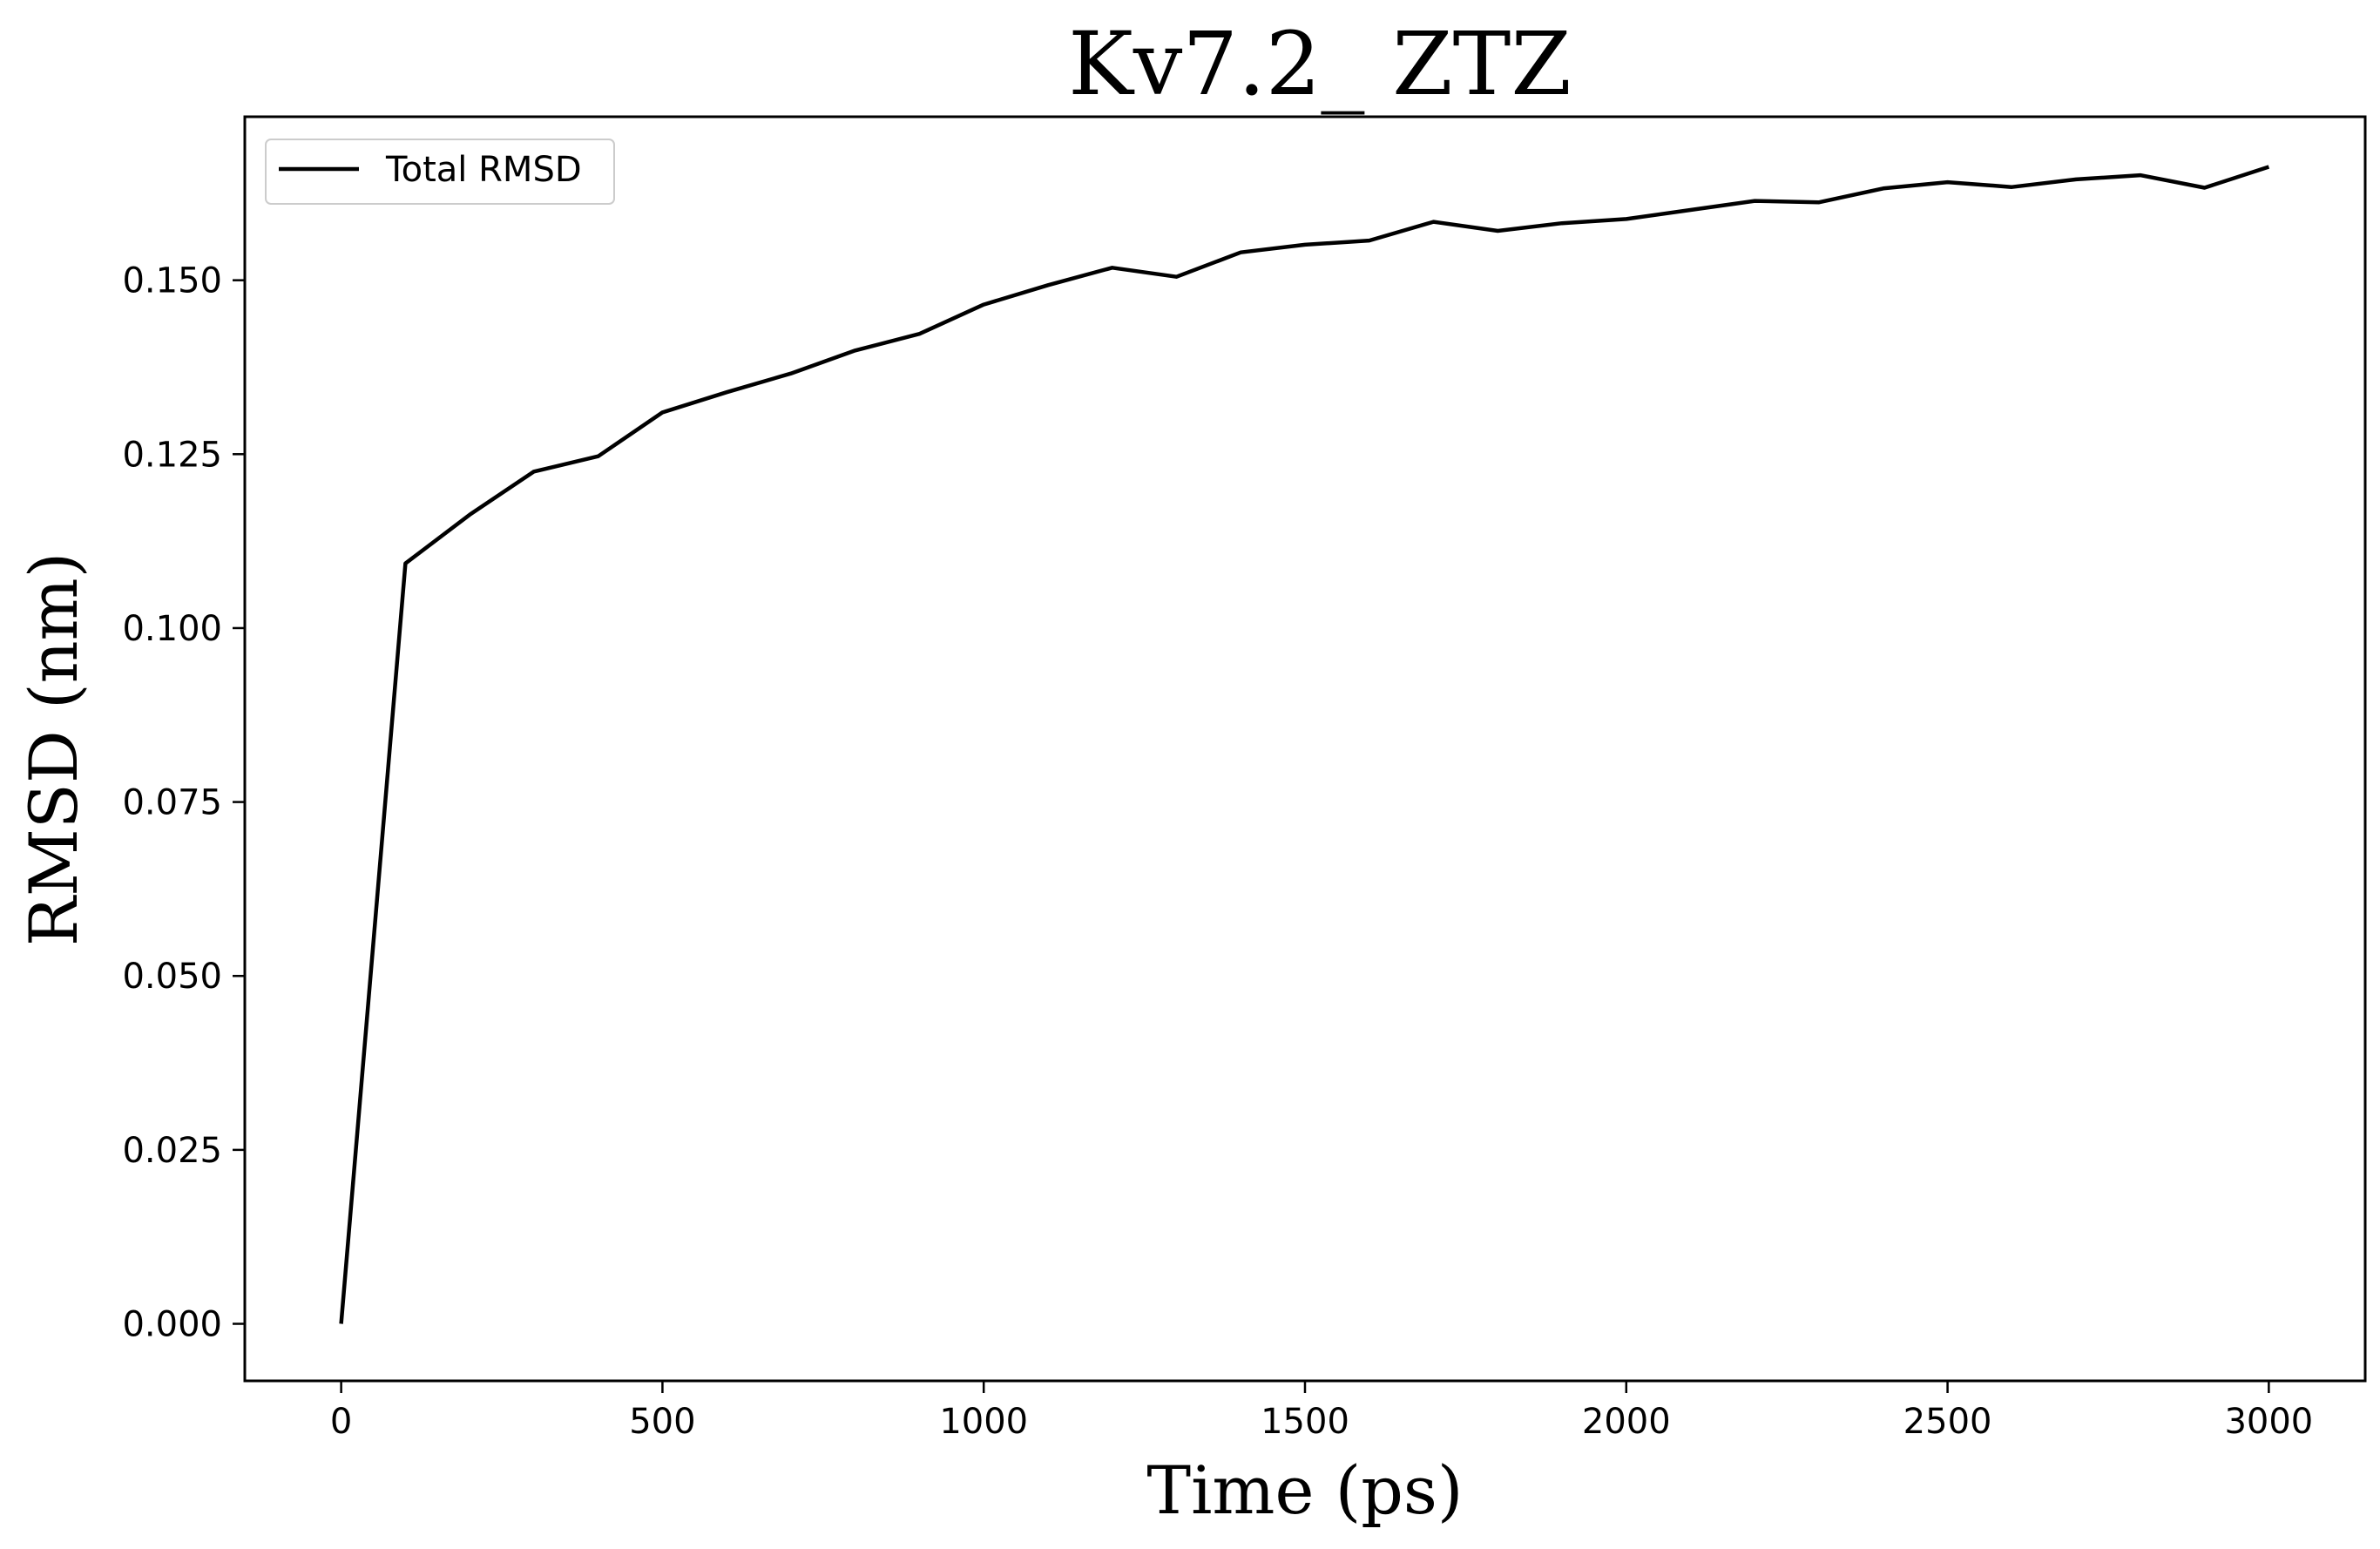  I want to click on x-tick-label: 500, so click(662, 1422).